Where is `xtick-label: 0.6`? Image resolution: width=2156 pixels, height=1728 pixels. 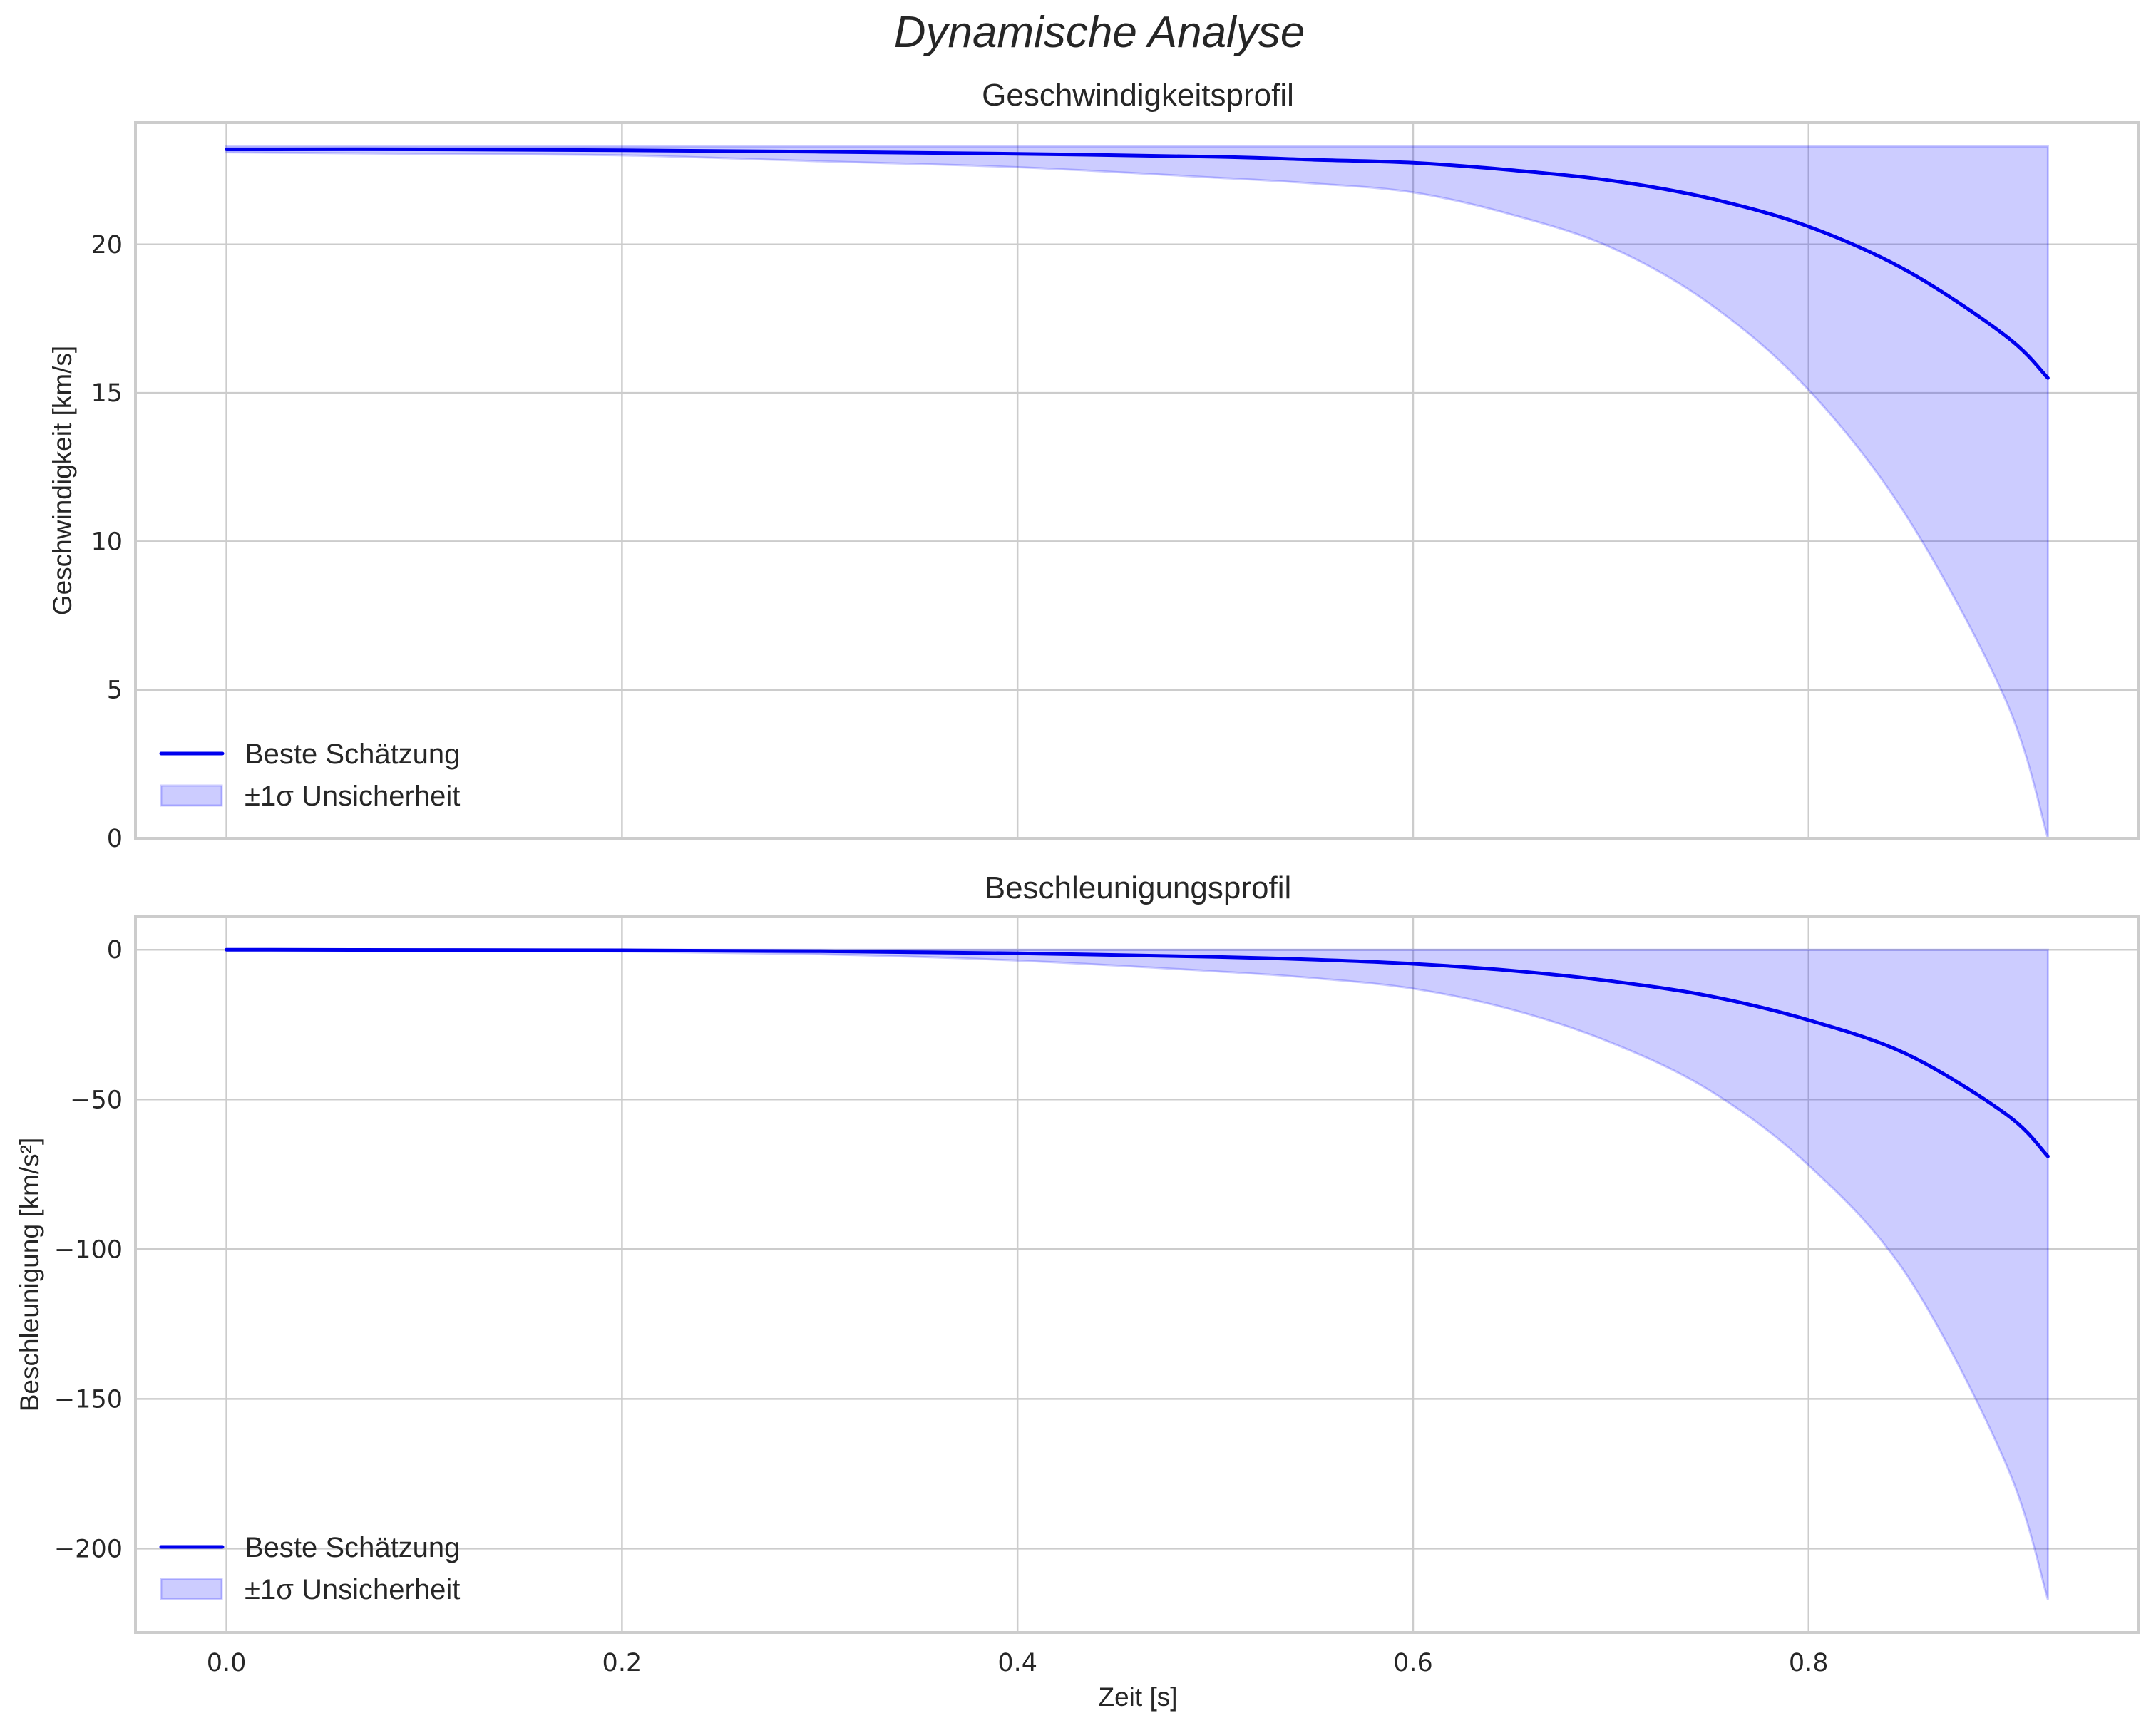
xtick-label: 0.6 is located at coordinates (1413, 1663).